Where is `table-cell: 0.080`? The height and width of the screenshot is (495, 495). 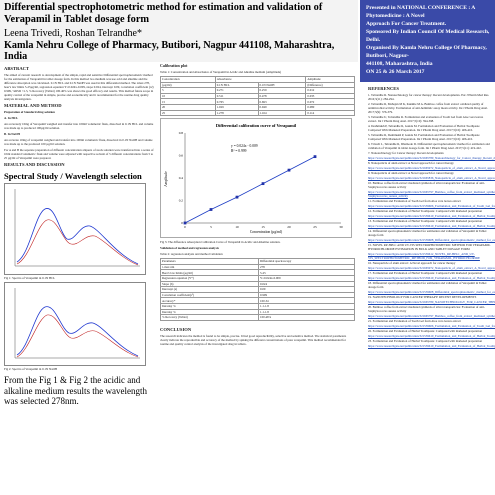
table-cell: 0.080 is located at coordinates (330, 107).